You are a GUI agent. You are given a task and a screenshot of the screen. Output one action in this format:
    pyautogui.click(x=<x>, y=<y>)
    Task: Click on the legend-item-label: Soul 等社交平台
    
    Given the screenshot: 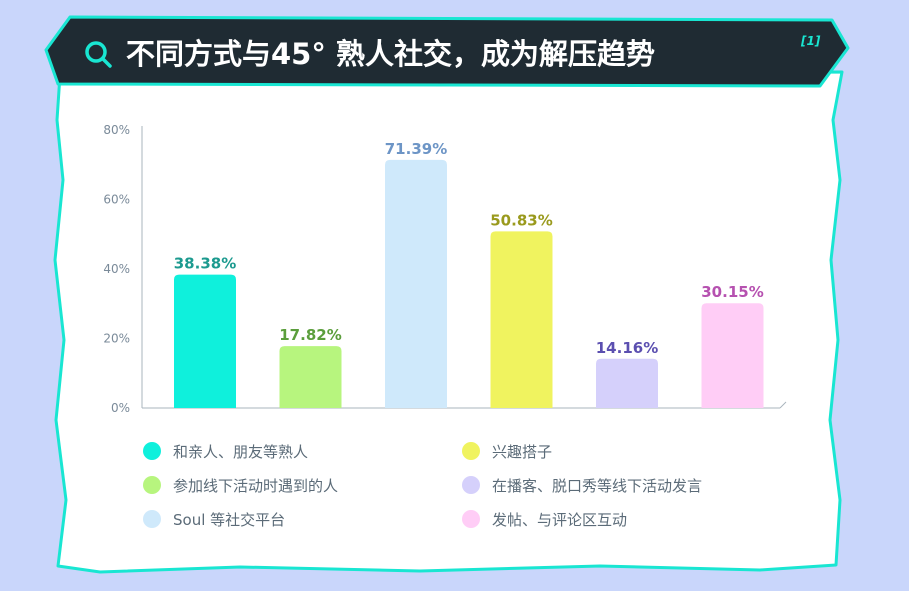 What is the action you would take?
    pyautogui.click(x=229, y=520)
    